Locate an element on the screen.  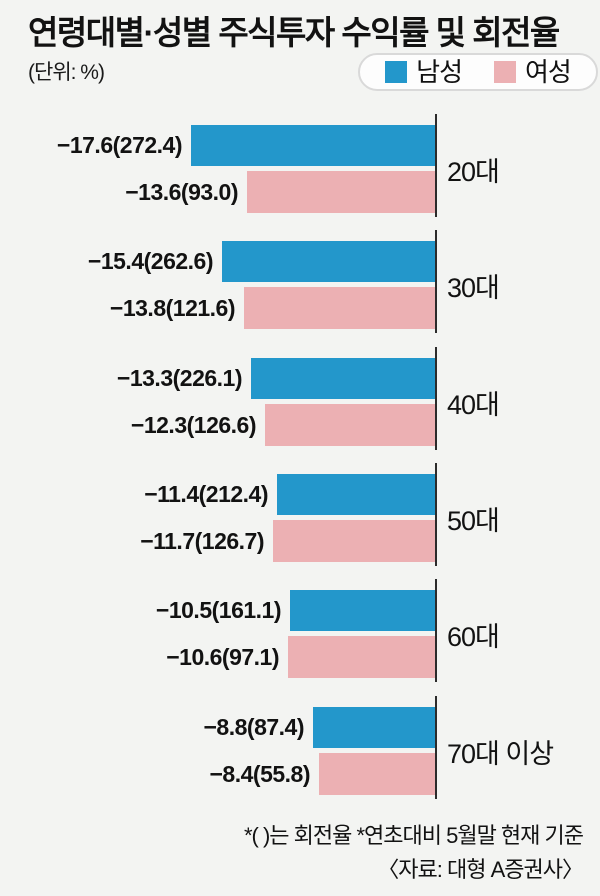
chart-group-30s: −15.4(262.6) −13.8(121.6) 30대 is located at coordinates (300, 281).